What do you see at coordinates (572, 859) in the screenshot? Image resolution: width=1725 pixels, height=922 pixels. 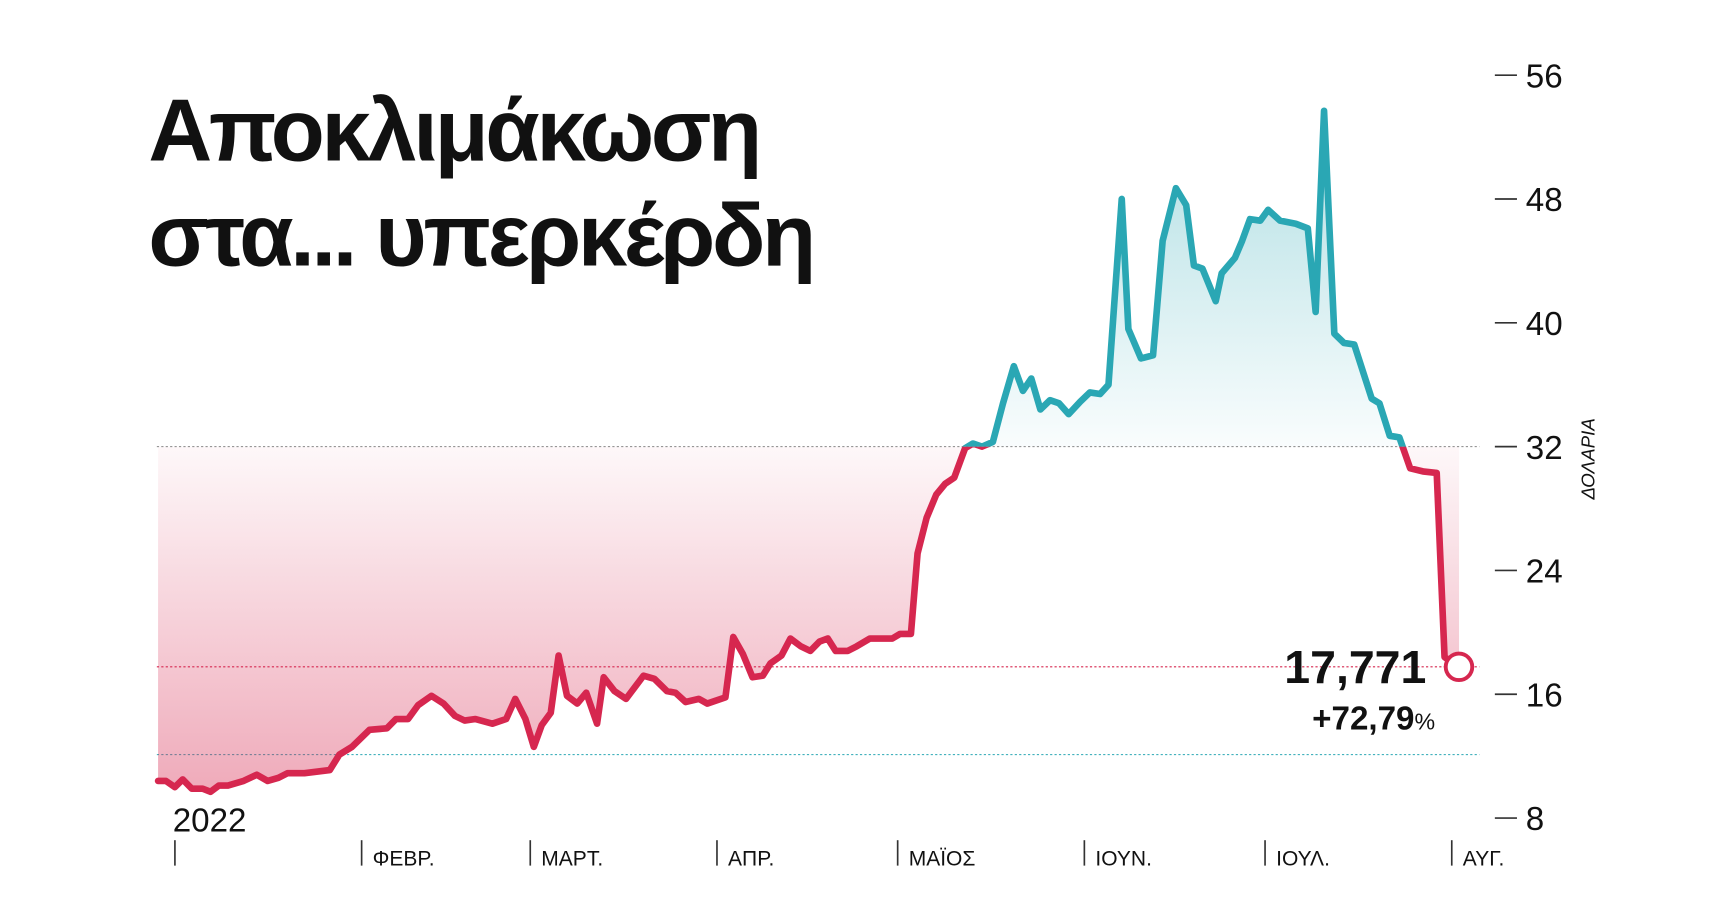 I see `x-tick-label: ΜΑΡΤ.` at bounding box center [572, 859].